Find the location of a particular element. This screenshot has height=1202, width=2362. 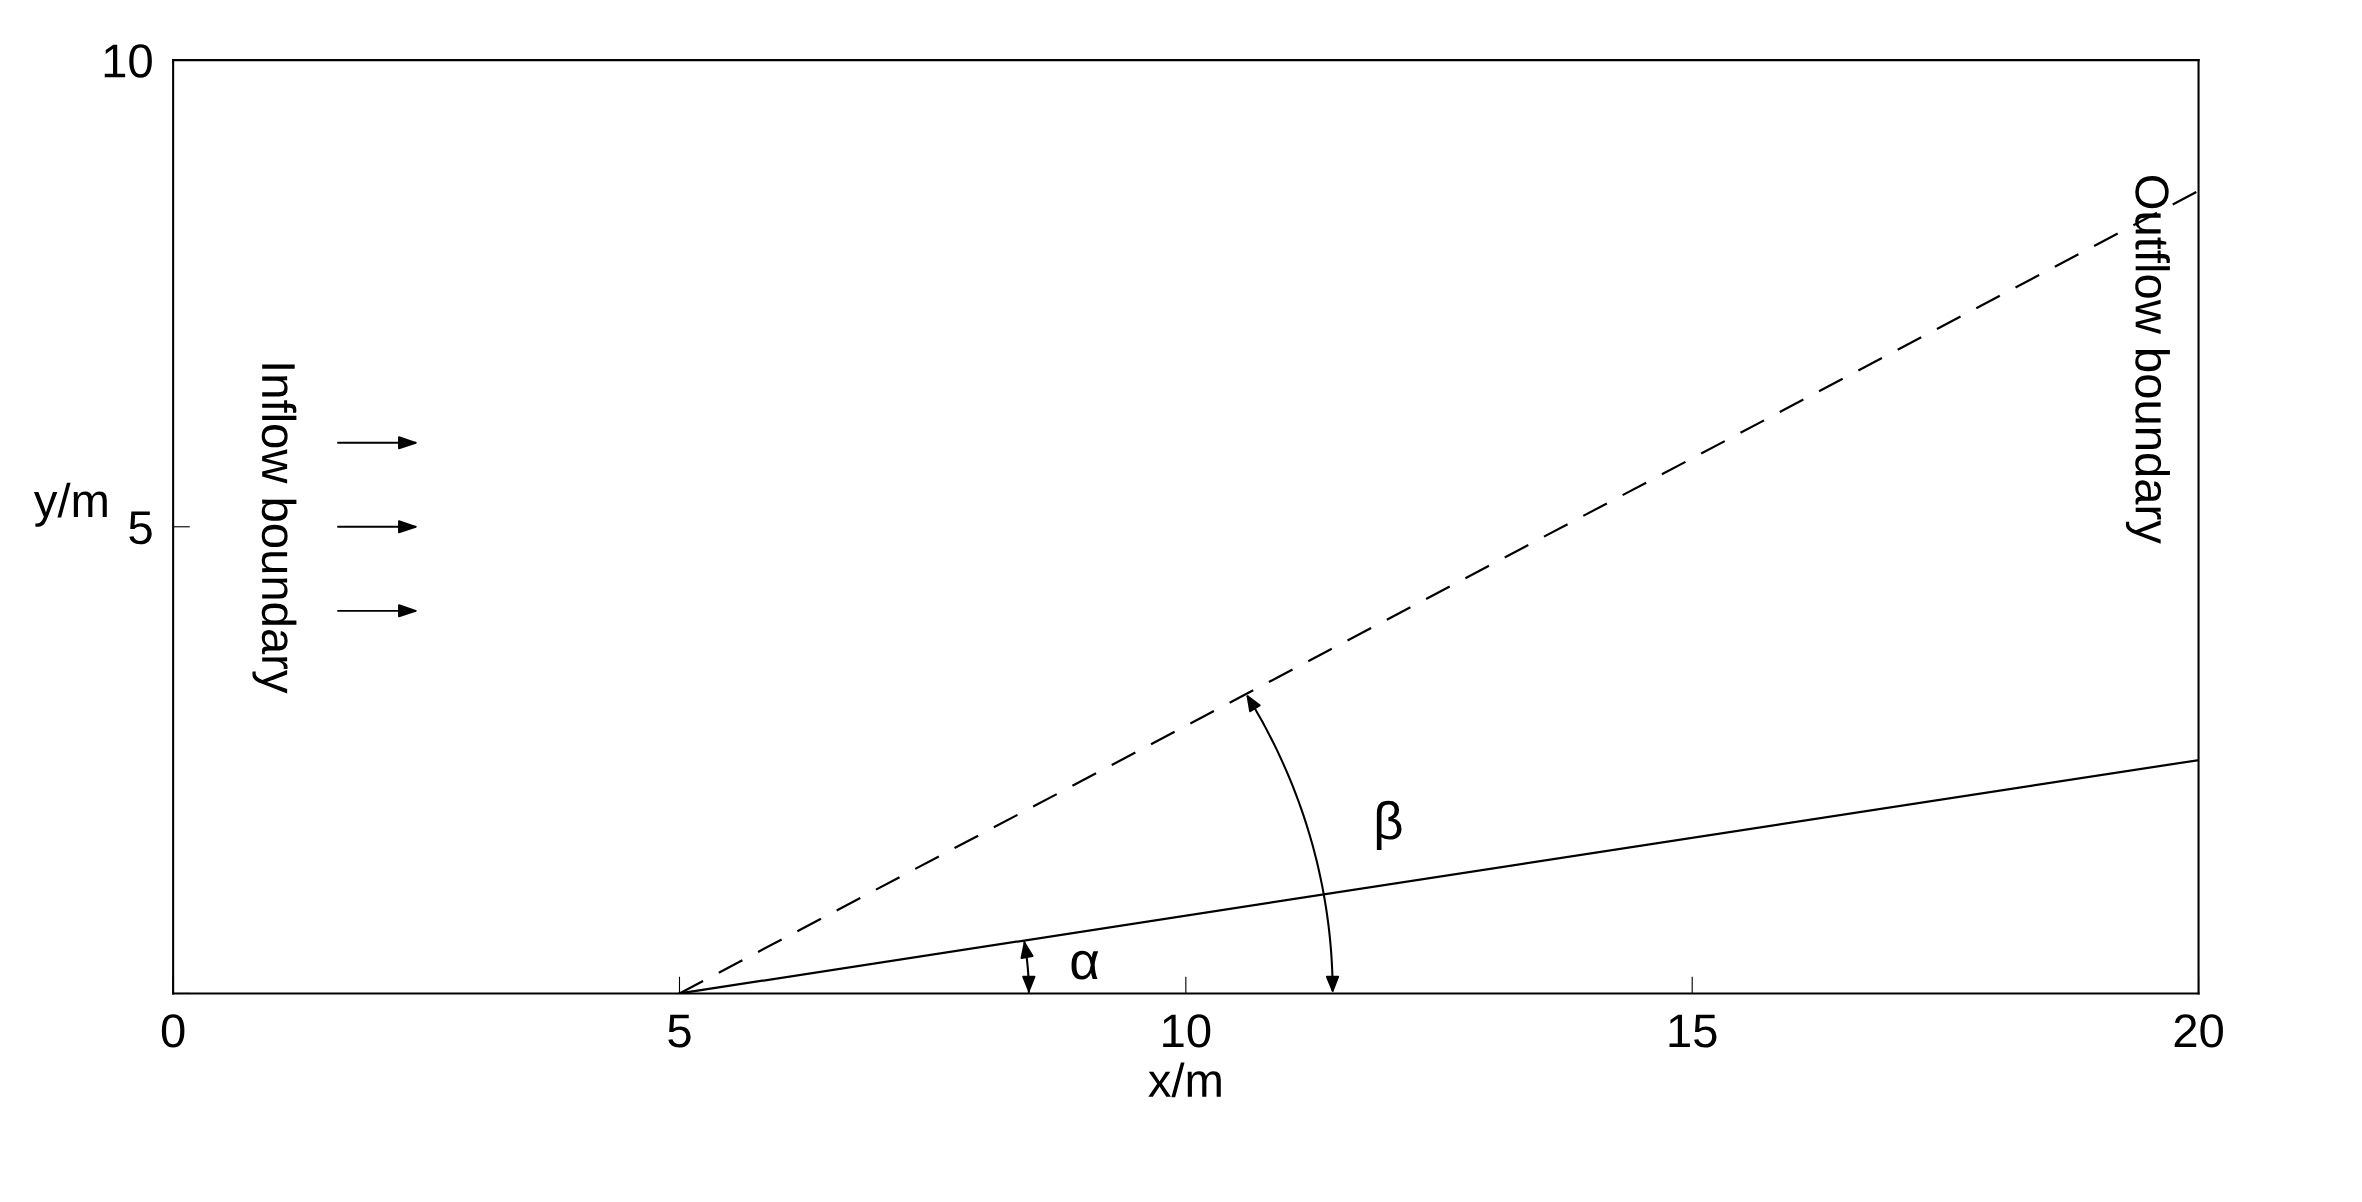

x-tick-label: 15 is located at coordinates (1693, 1031).